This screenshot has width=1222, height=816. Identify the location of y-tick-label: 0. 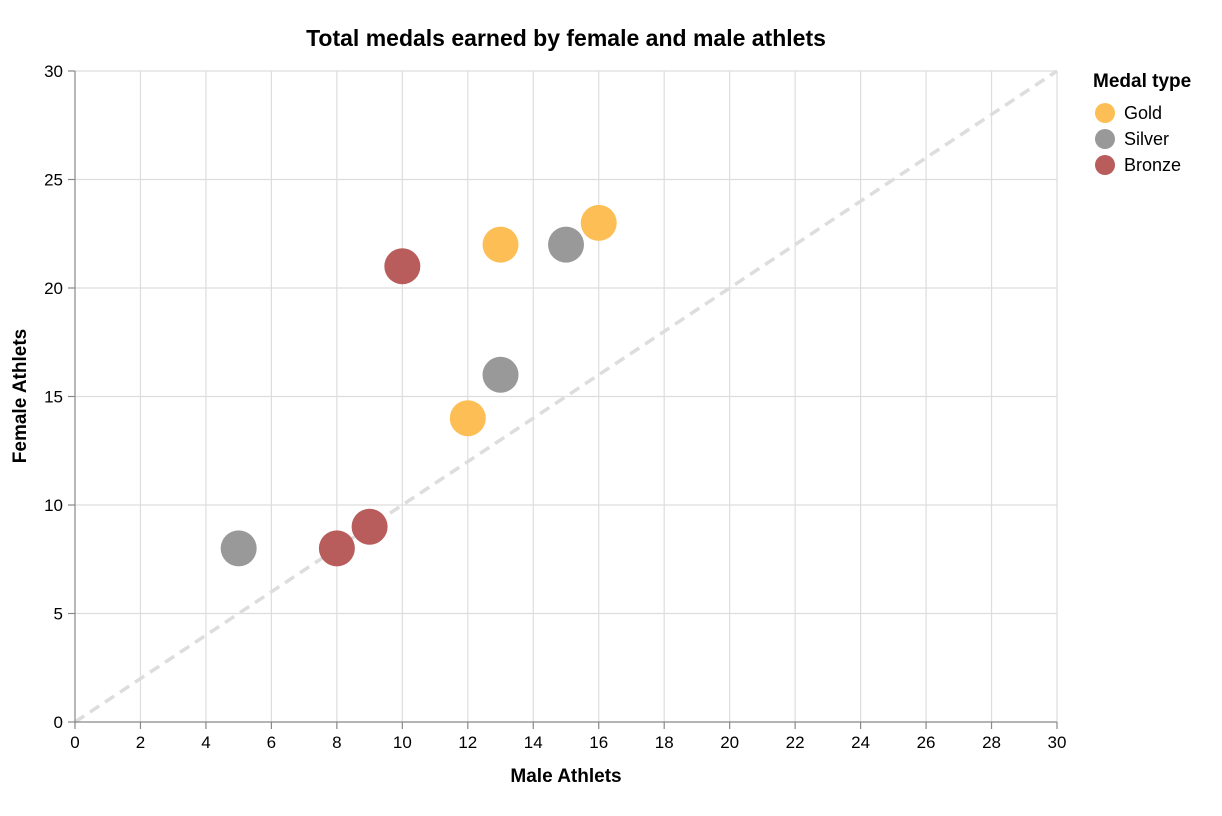
(58, 722).